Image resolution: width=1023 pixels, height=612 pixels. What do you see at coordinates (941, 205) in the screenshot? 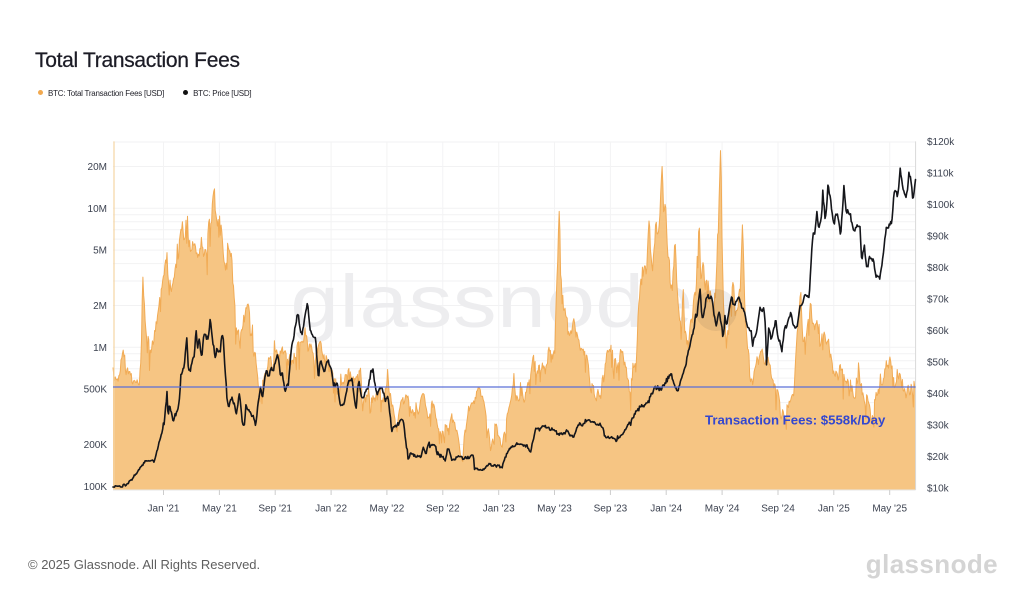
I see `svg-text: $100k` at bounding box center [941, 205].